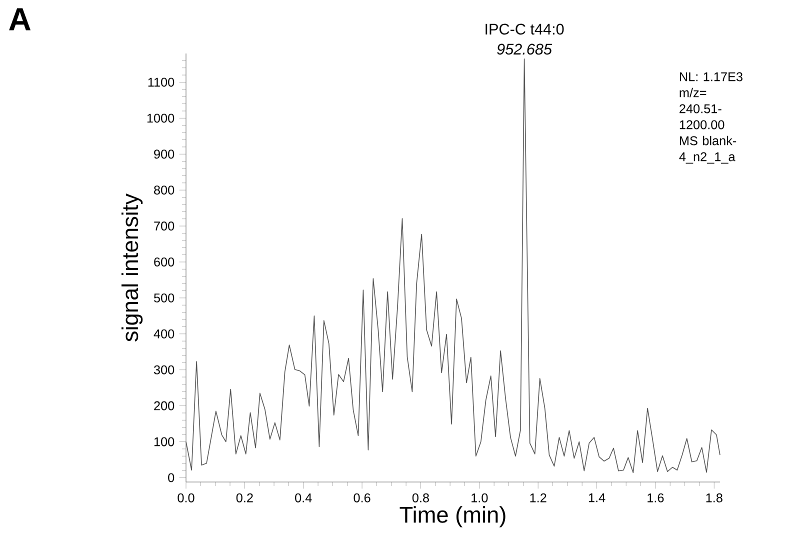 Image resolution: width=788 pixels, height=540 pixels. Describe the element at coordinates (132, 267) in the screenshot. I see `y-axis-title: signal intensity` at that location.